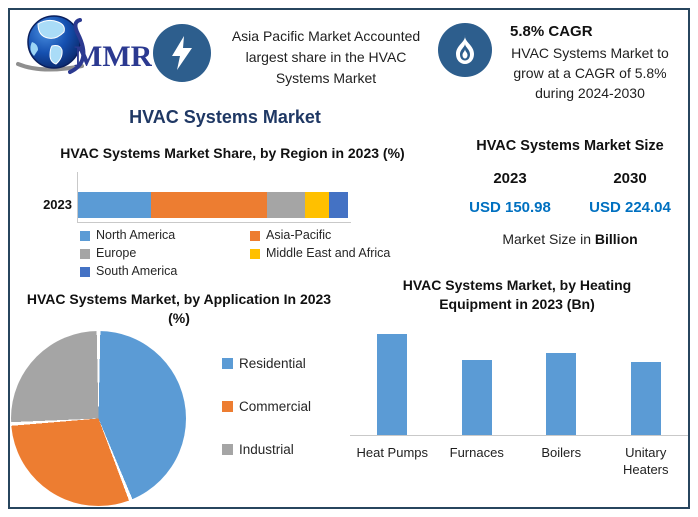 The width and height of the screenshot is (698, 517). Describe the element at coordinates (570, 207) in the screenshot. I see `market-size-values: USD 150.98 USD 224.04` at that location.